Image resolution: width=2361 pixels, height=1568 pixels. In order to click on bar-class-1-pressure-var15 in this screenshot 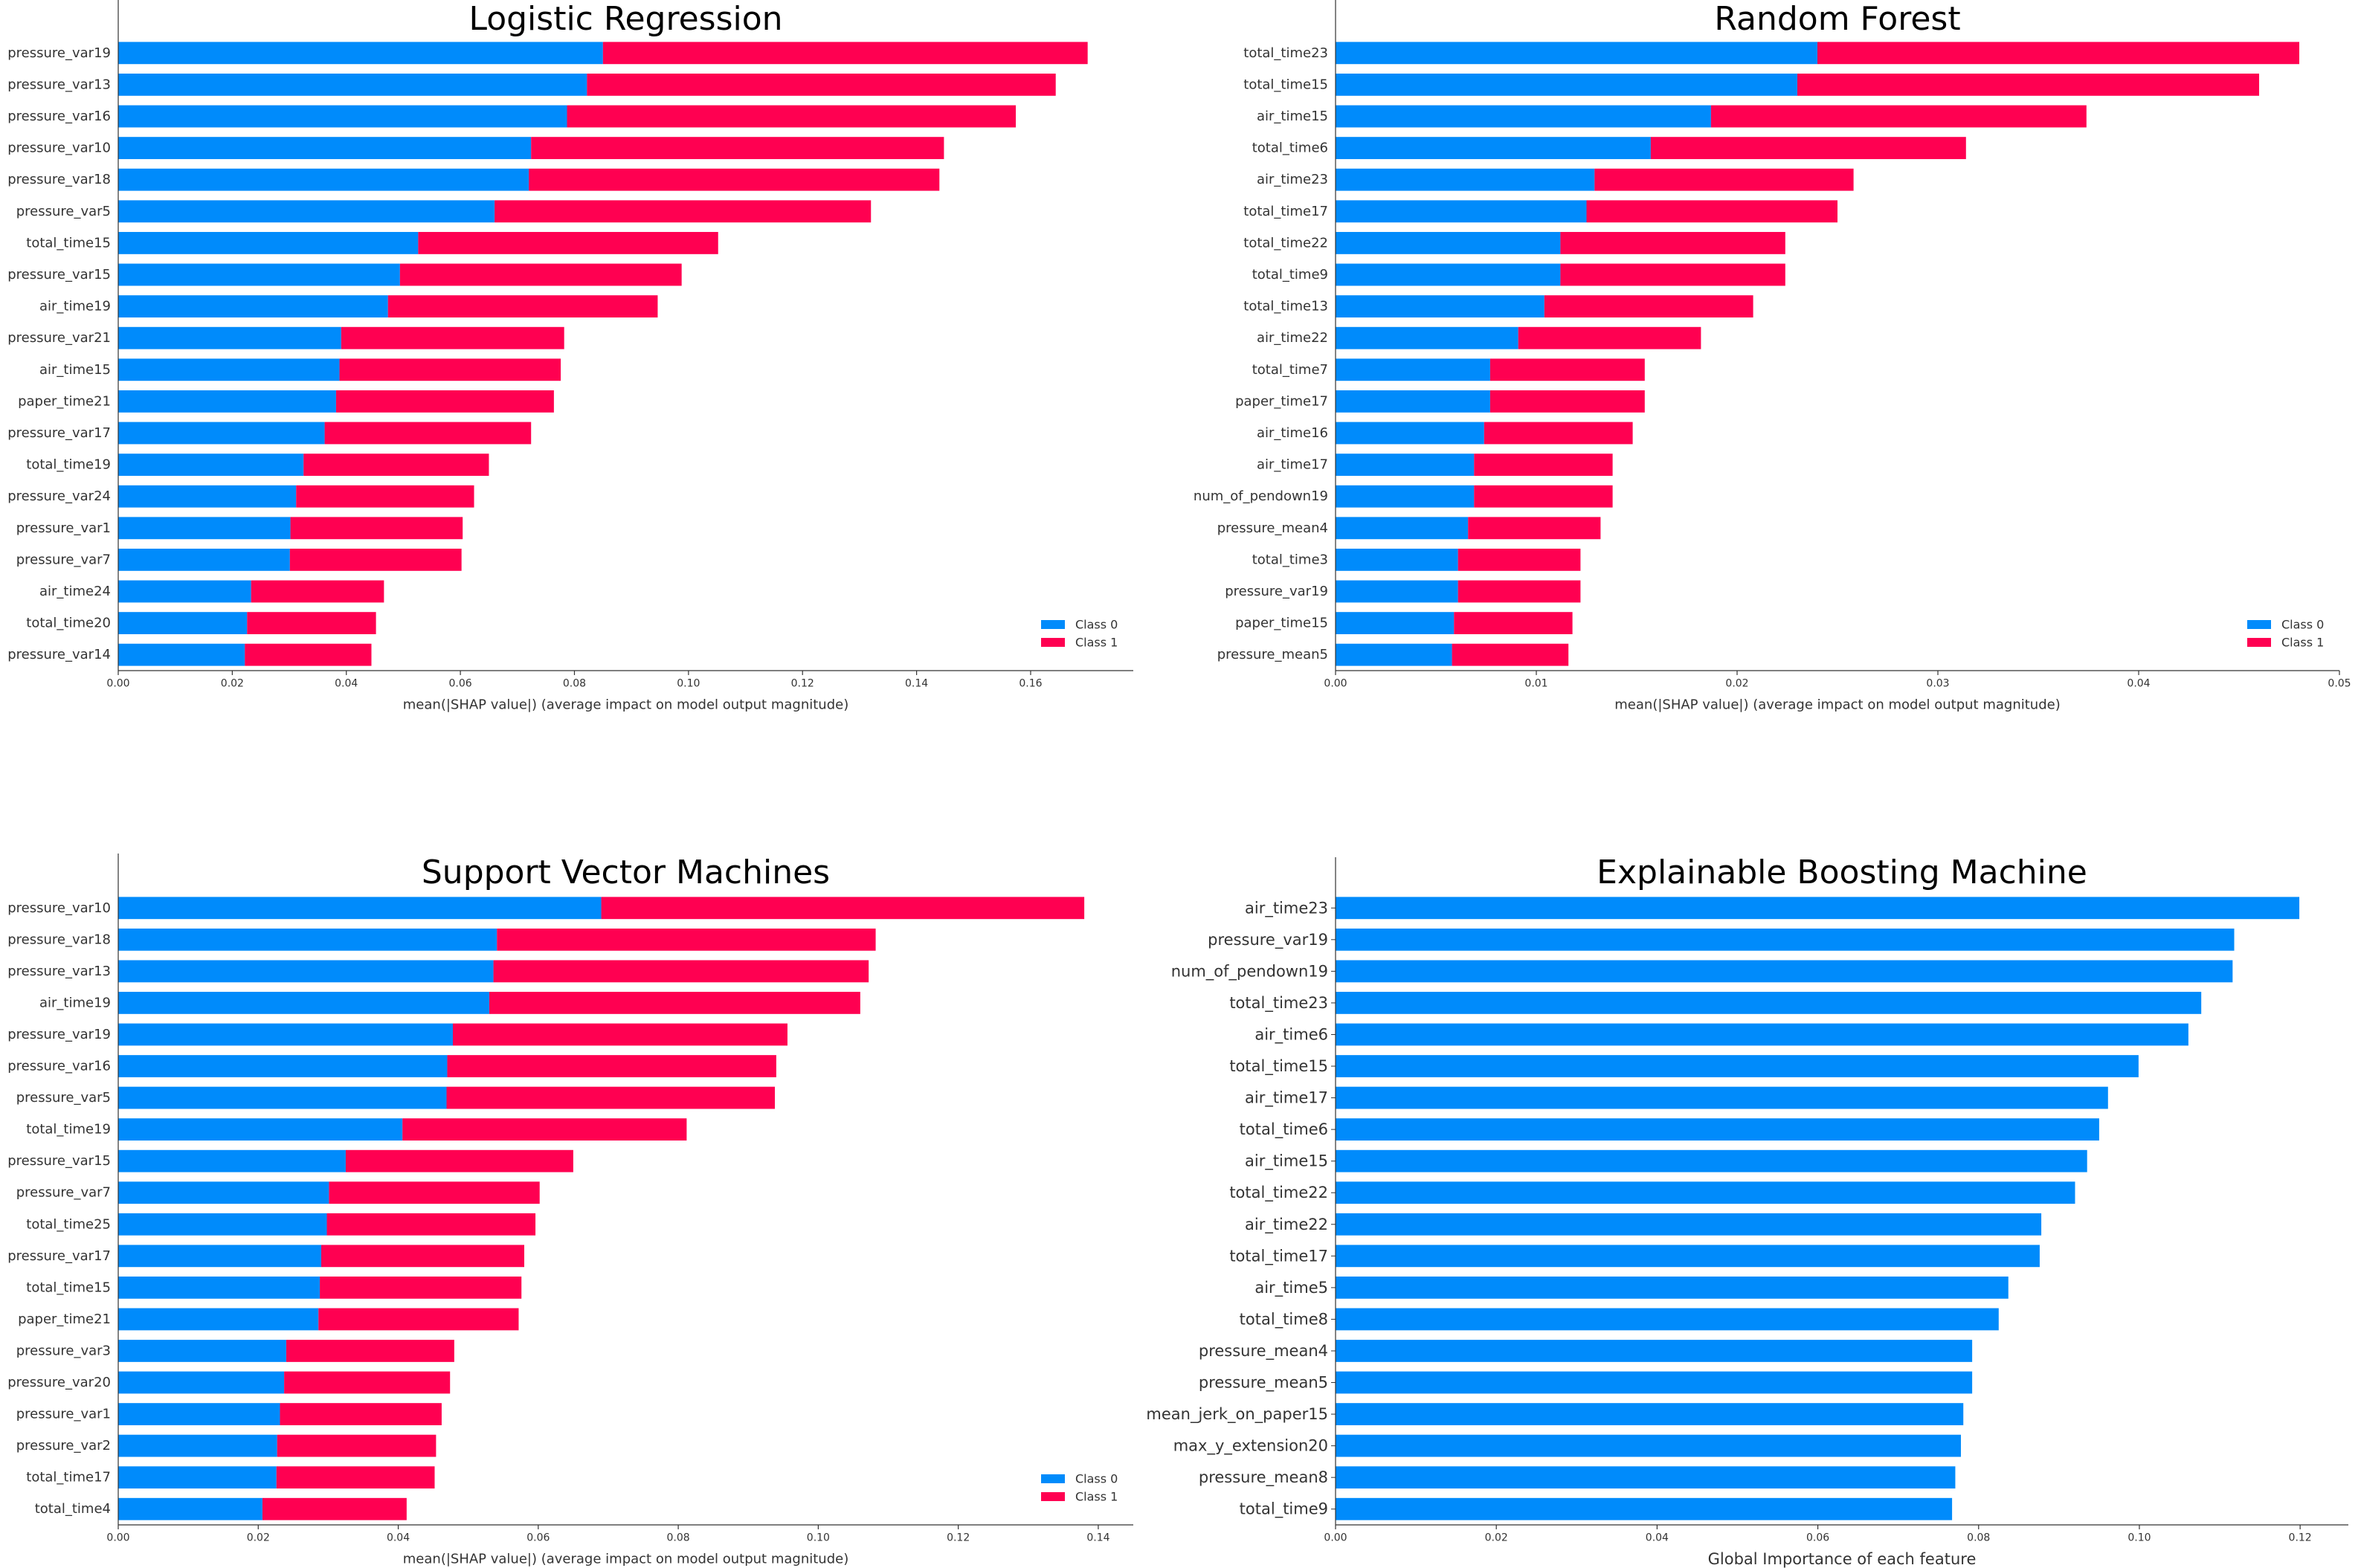, I will do `click(459, 1160)`.